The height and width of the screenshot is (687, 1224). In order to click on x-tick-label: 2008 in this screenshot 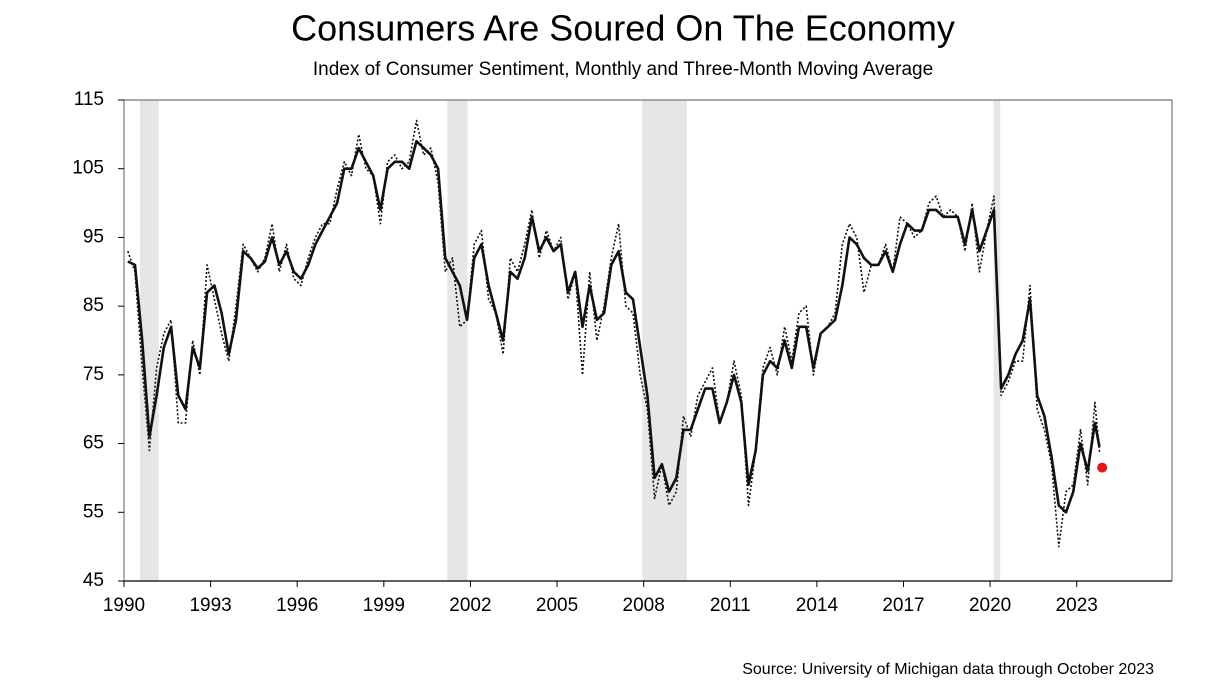, I will do `click(644, 605)`.